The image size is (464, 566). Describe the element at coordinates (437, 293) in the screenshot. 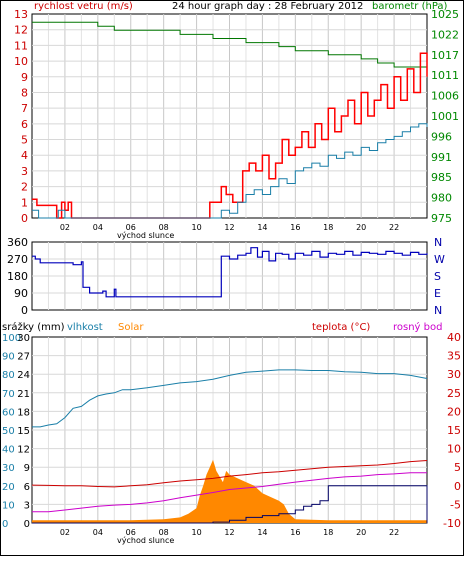

I see `tick-label: E` at that location.